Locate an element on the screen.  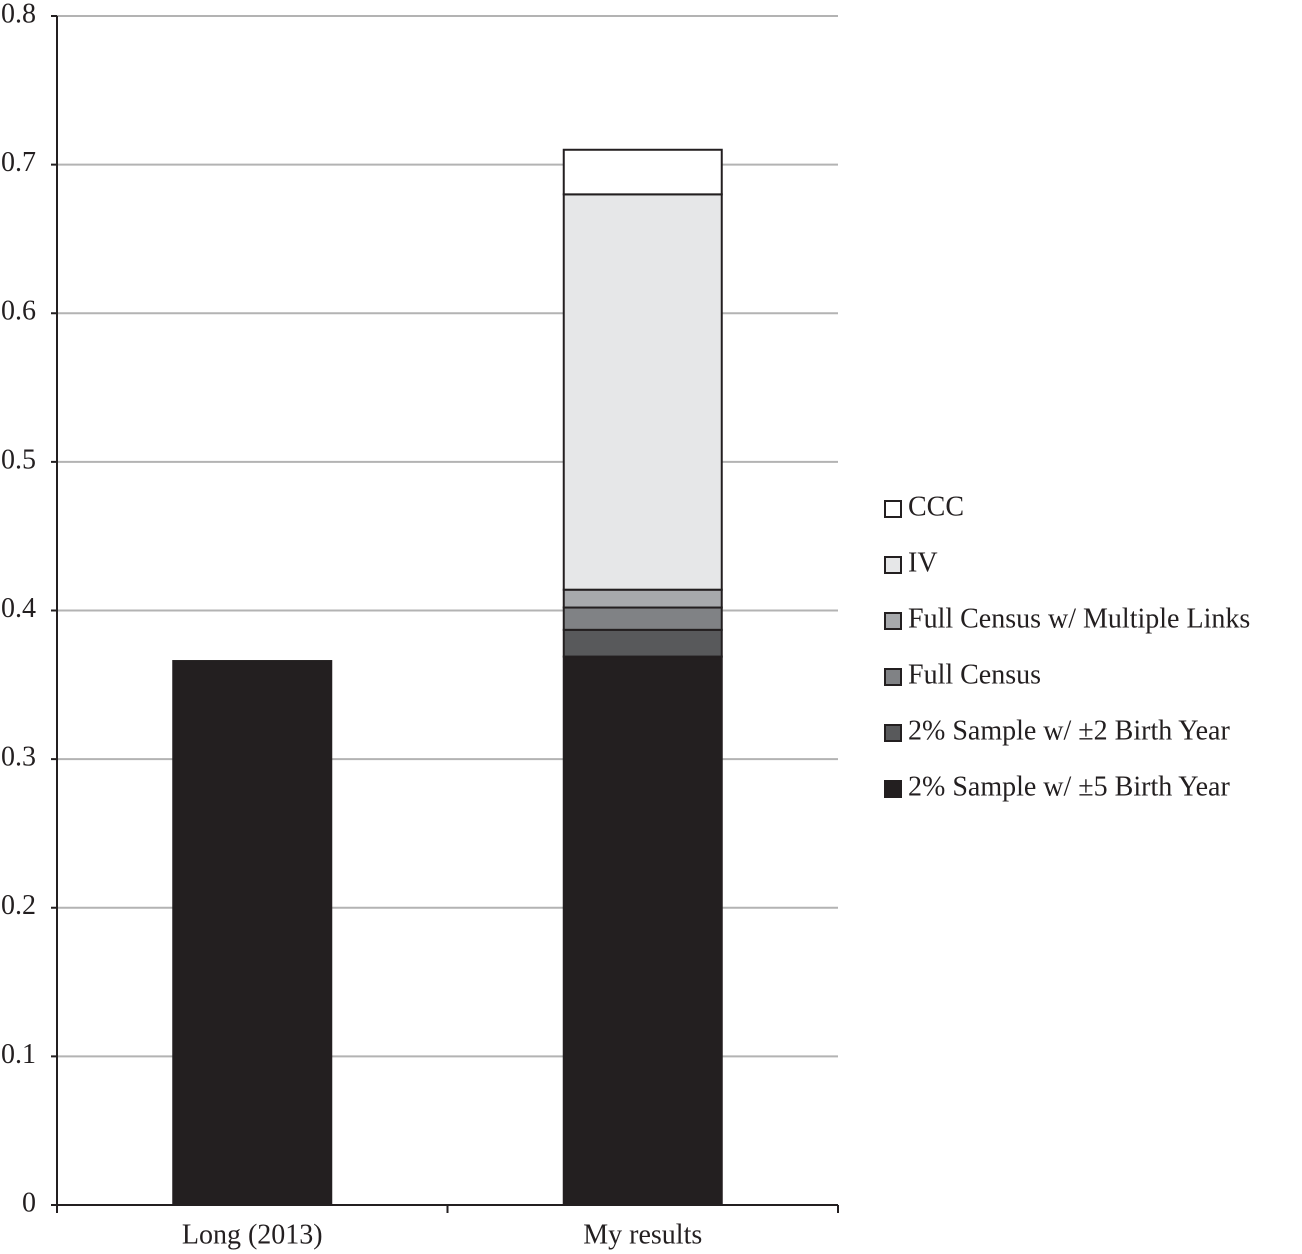
legend-label: 2% Sample w/ ±2 Birth Year is located at coordinates (1069, 730).